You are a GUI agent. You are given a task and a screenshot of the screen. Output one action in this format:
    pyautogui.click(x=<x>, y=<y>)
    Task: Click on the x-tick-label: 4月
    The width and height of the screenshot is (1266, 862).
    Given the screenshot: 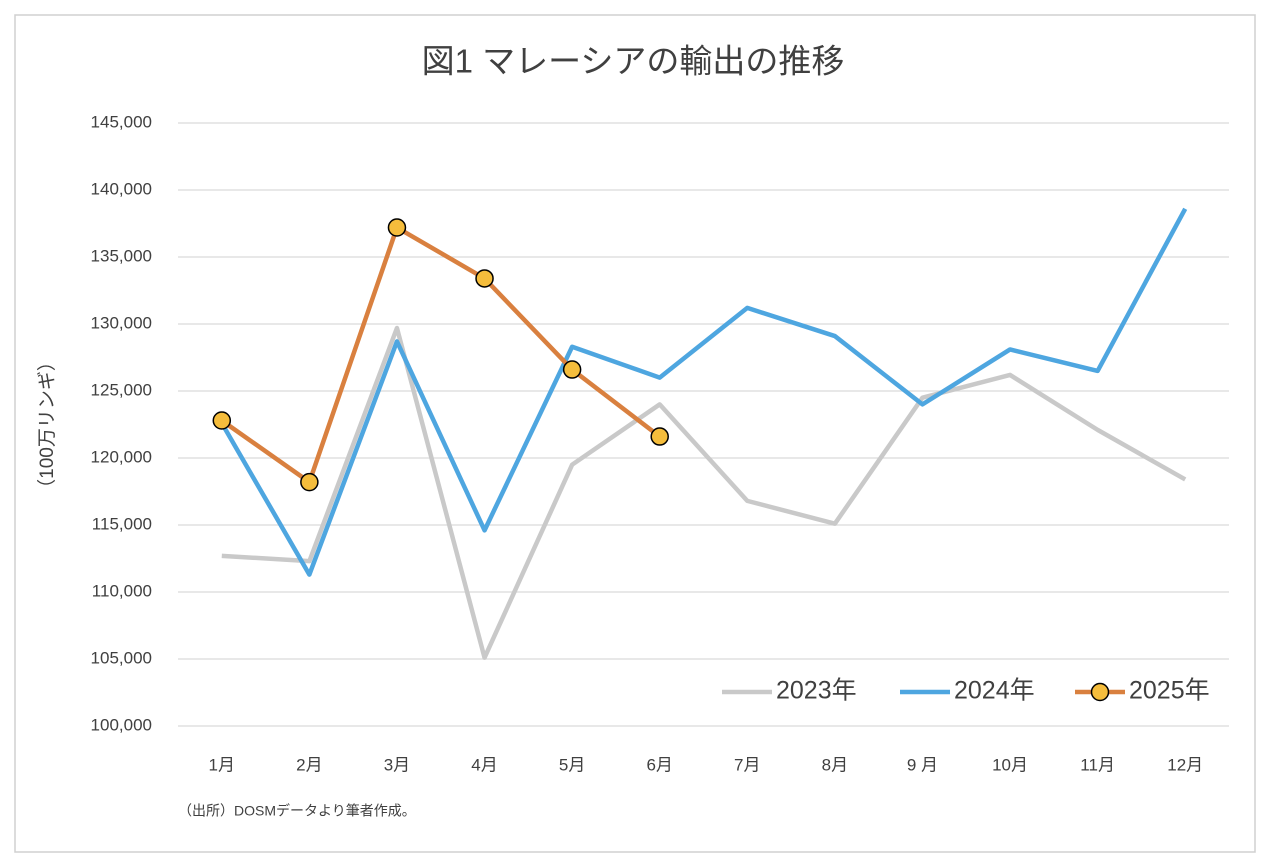 What is the action you would take?
    pyautogui.click(x=484, y=764)
    